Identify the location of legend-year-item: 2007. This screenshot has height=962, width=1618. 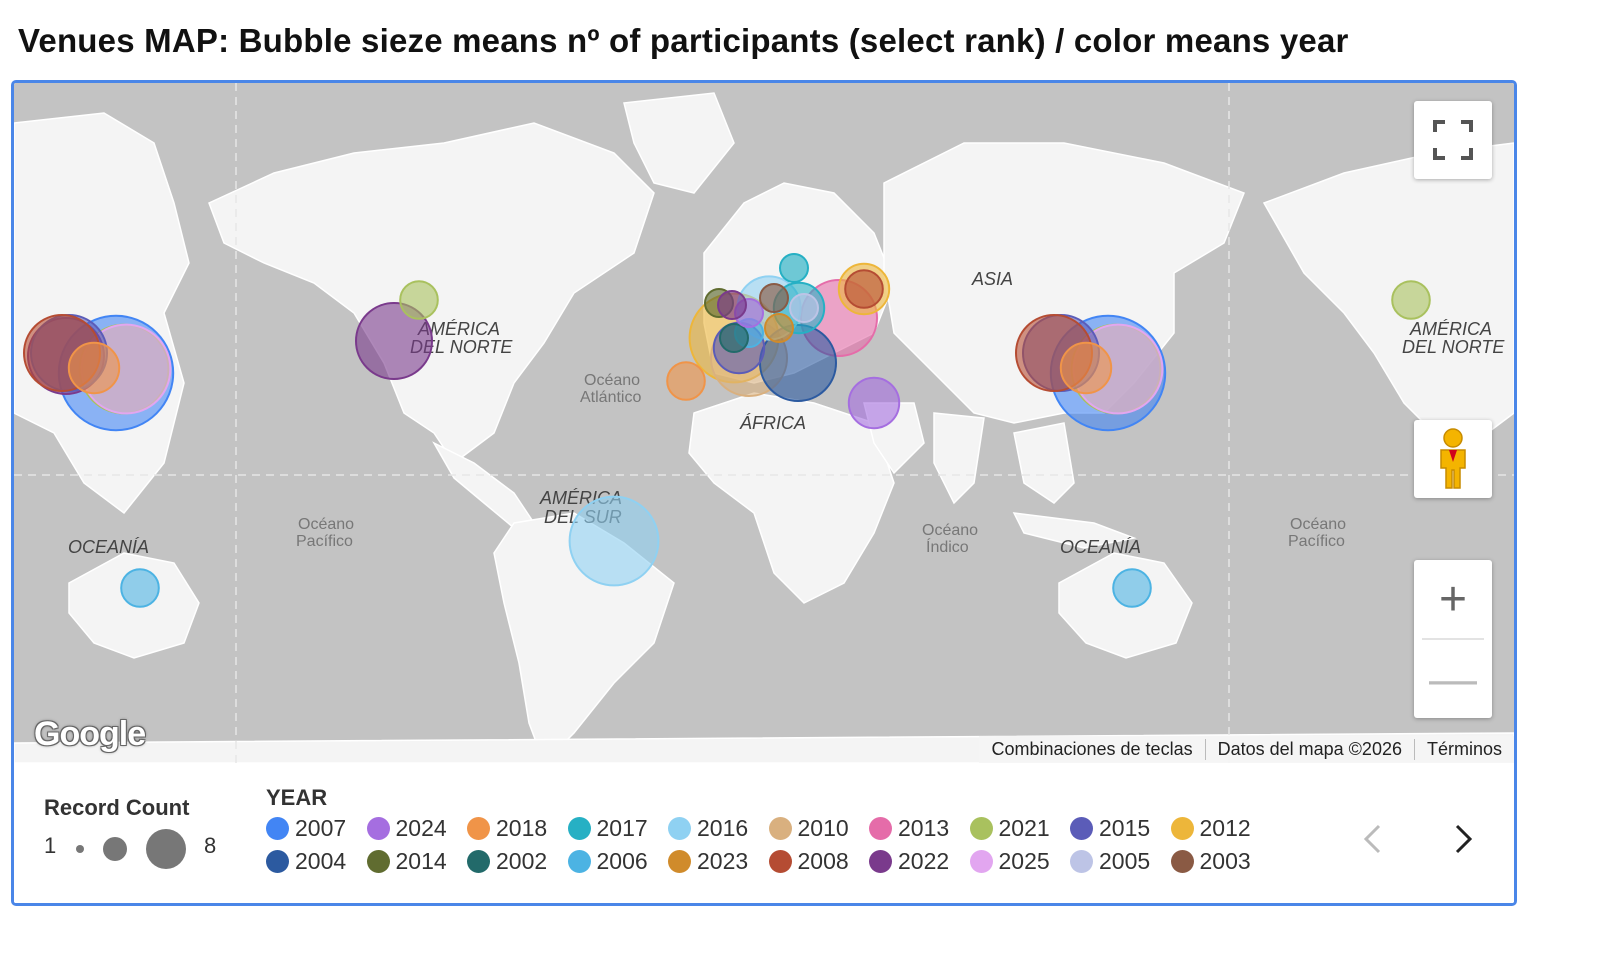
(316, 828).